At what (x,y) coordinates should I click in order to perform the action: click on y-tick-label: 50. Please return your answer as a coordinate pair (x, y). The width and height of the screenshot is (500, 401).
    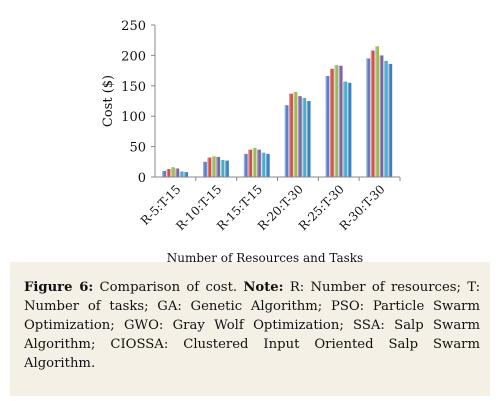
    Looking at the image, I should click on (137, 148).